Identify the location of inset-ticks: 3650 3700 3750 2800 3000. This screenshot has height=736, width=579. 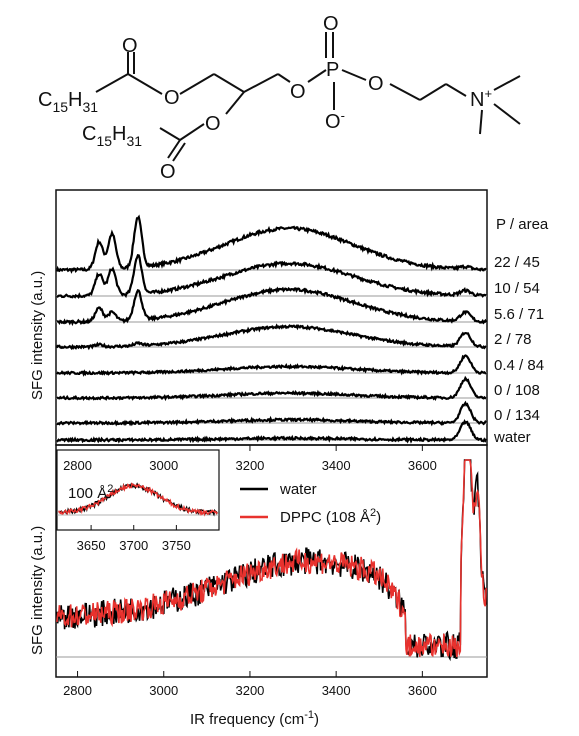
(127, 505).